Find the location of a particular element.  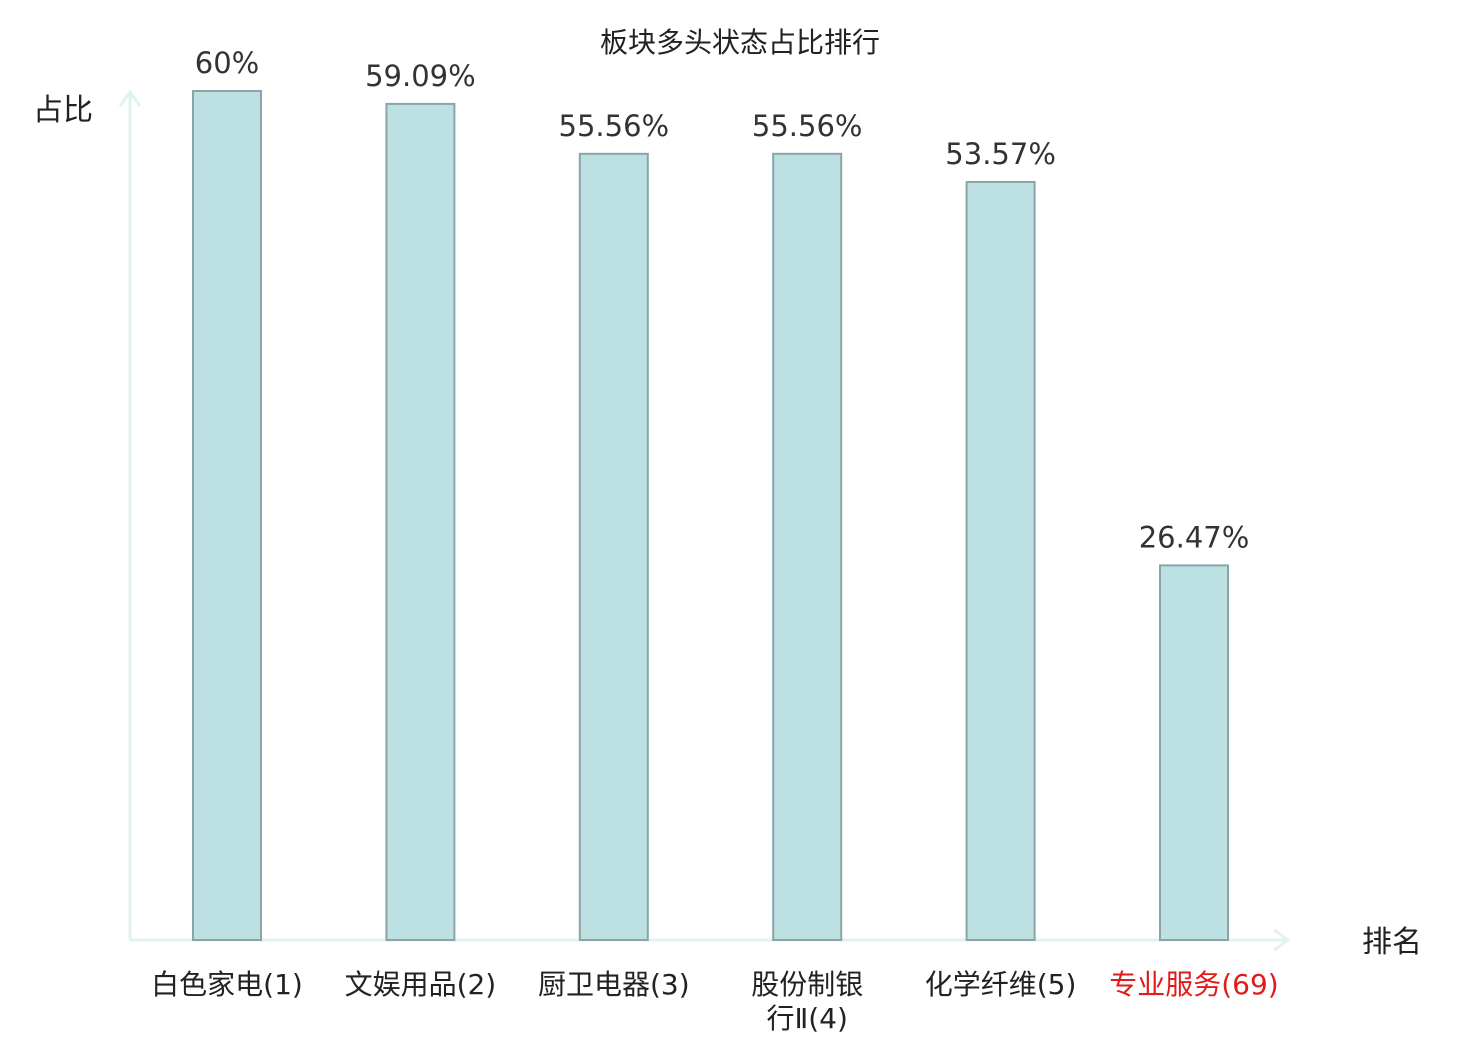

bar-value-label: 26.47% is located at coordinates (1194, 537).